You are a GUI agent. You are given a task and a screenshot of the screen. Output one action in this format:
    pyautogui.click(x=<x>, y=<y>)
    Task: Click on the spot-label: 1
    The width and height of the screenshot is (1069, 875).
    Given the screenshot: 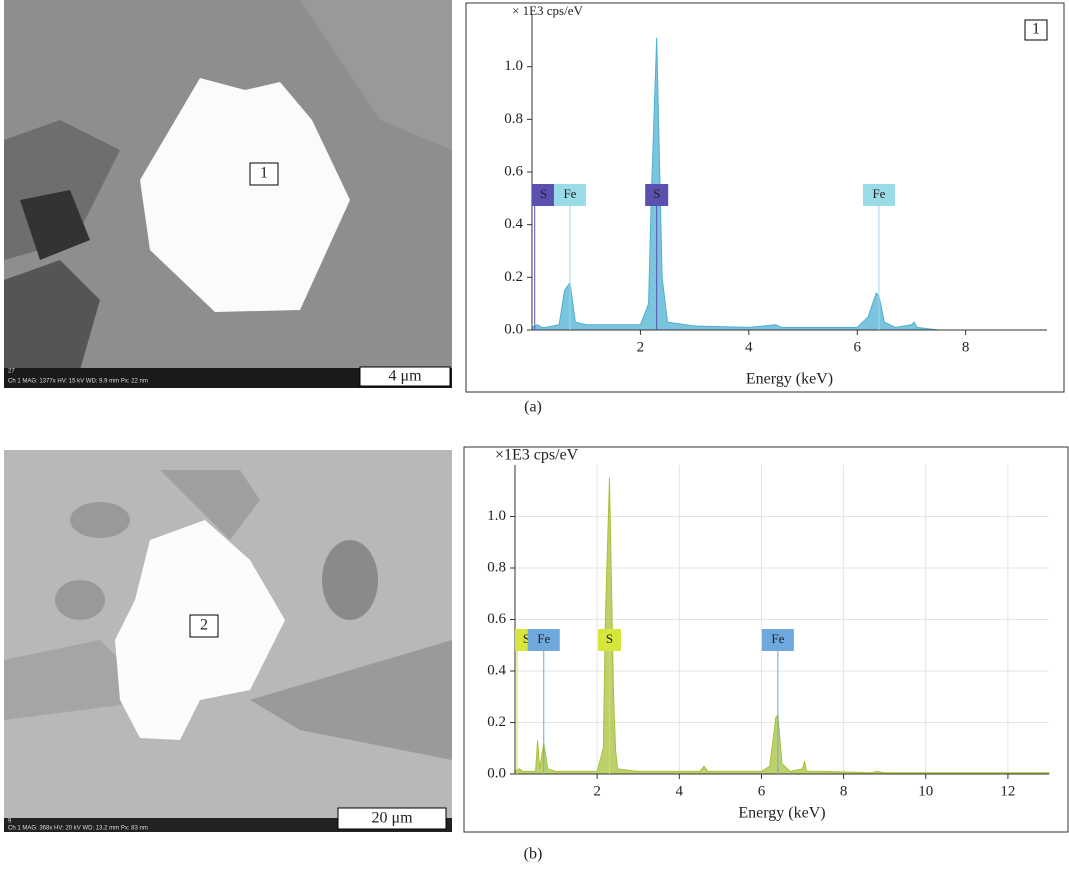 What is the action you would take?
    pyautogui.click(x=1036, y=29)
    